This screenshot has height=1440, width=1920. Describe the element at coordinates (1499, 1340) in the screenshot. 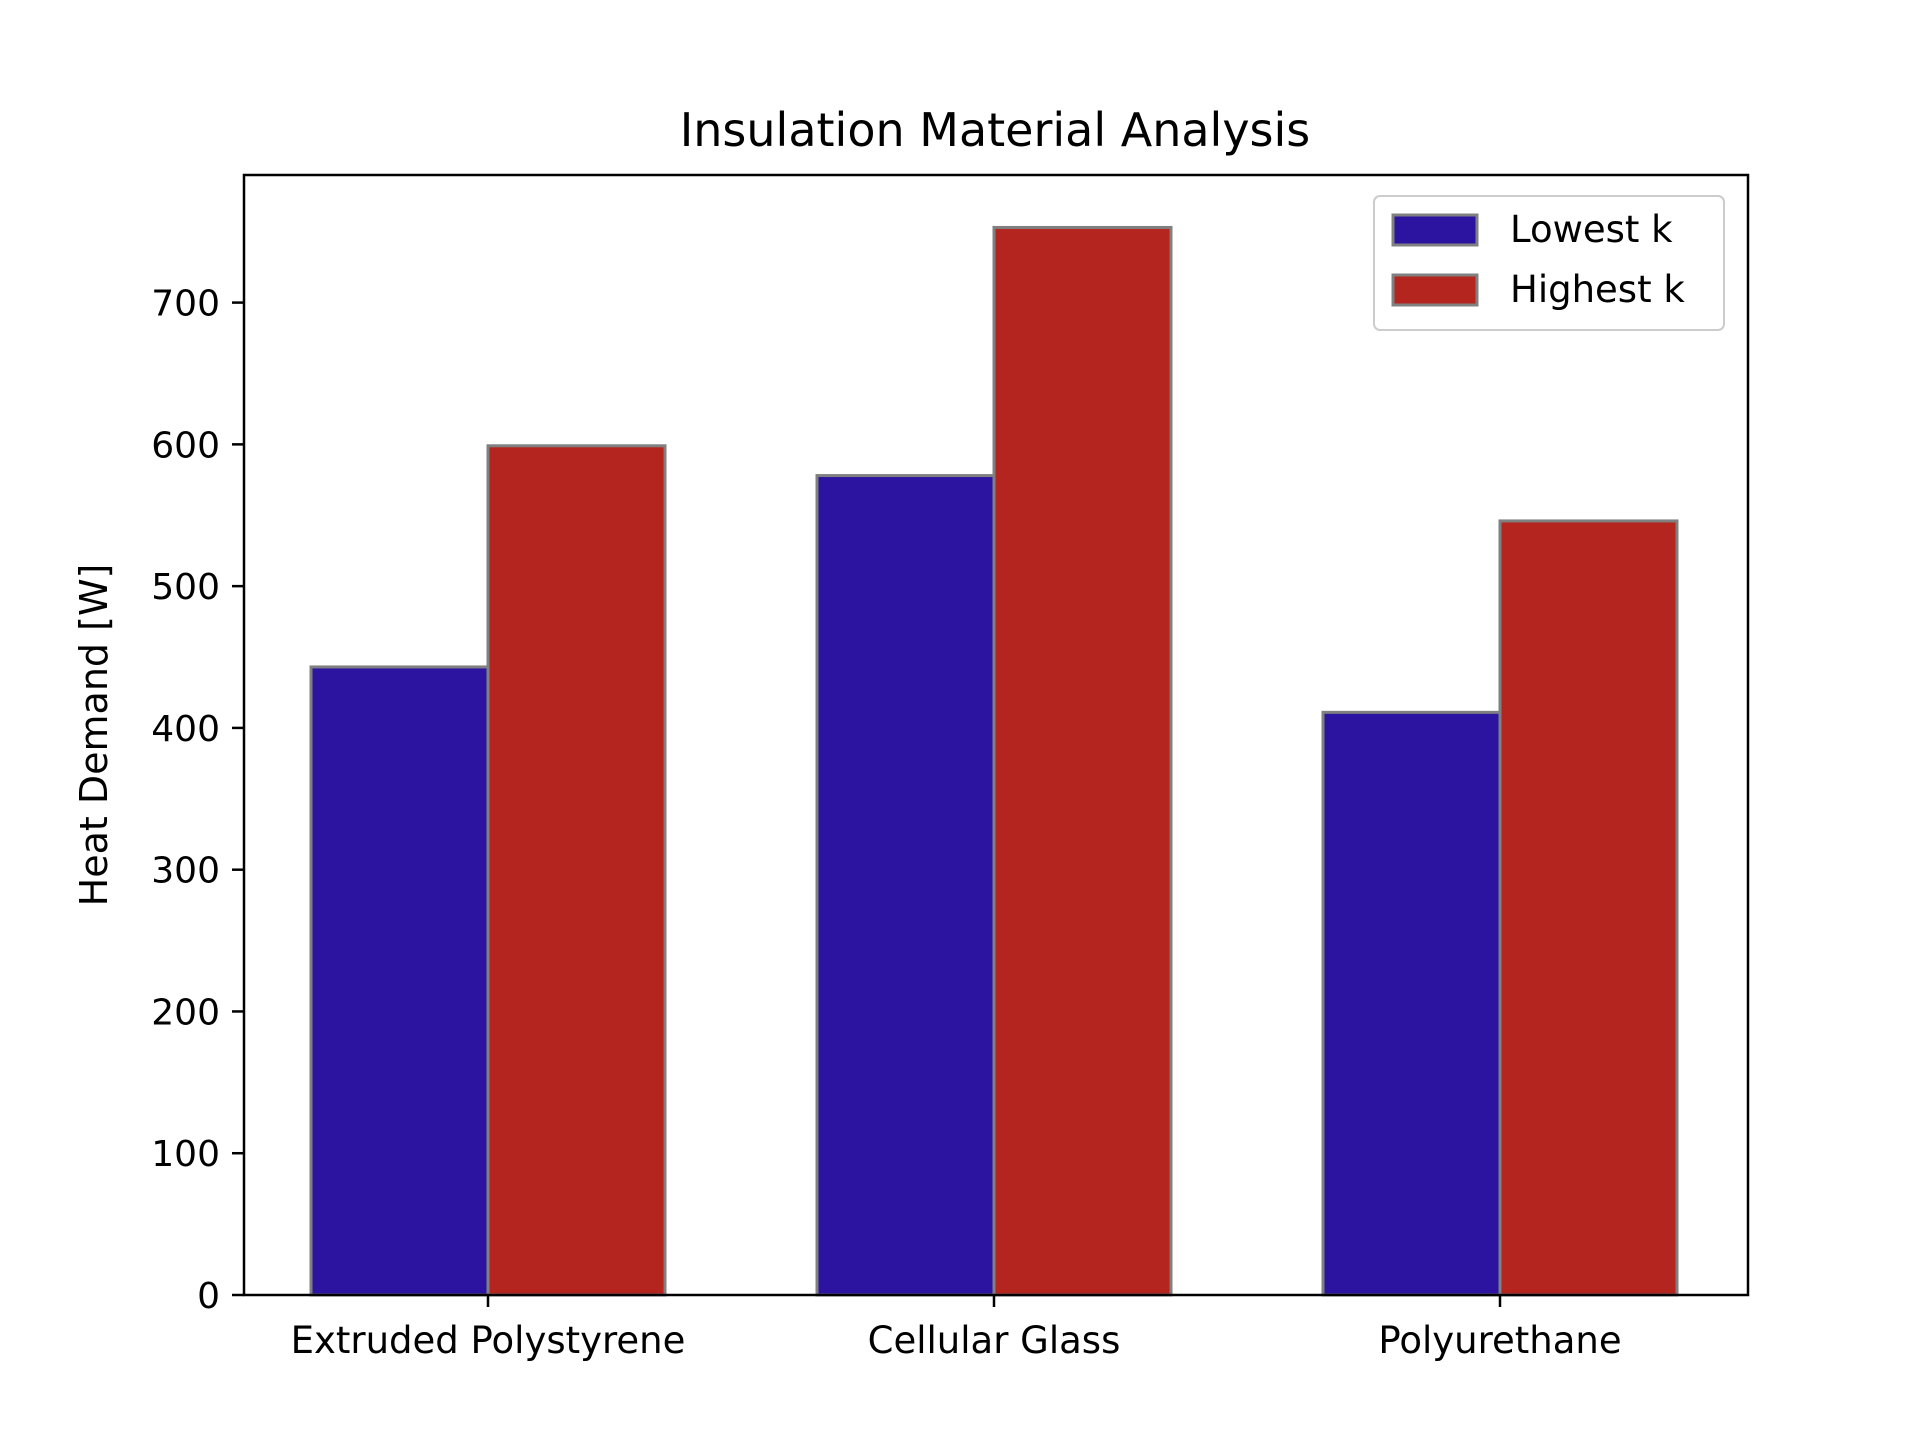

I see `x-tick-label: Polyurethane` at that location.